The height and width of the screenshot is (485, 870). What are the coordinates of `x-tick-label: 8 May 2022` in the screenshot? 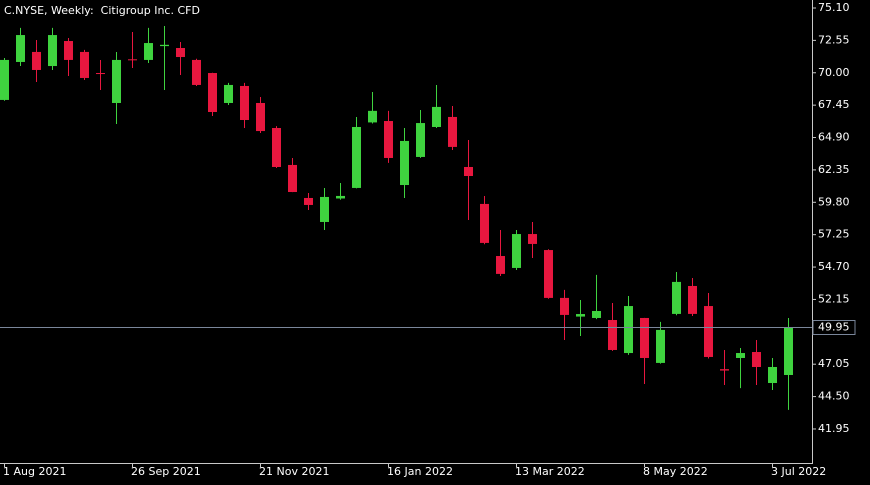 It's located at (675, 471).